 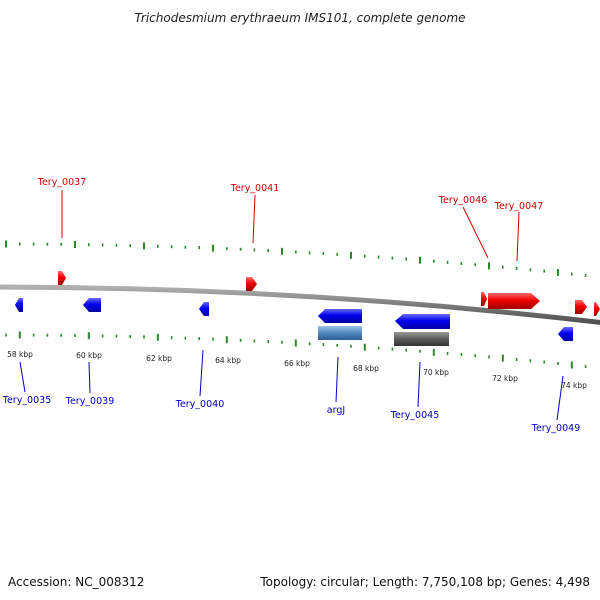 I want to click on gene-argJ, so click(x=340, y=316).